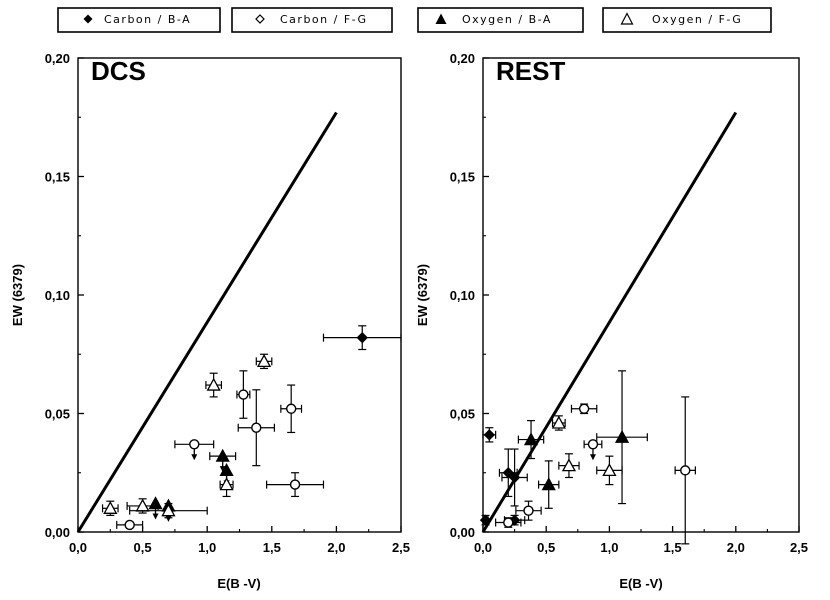  What do you see at coordinates (147, 19) in the screenshot?
I see `legend-label: Carbon / B-A` at bounding box center [147, 19].